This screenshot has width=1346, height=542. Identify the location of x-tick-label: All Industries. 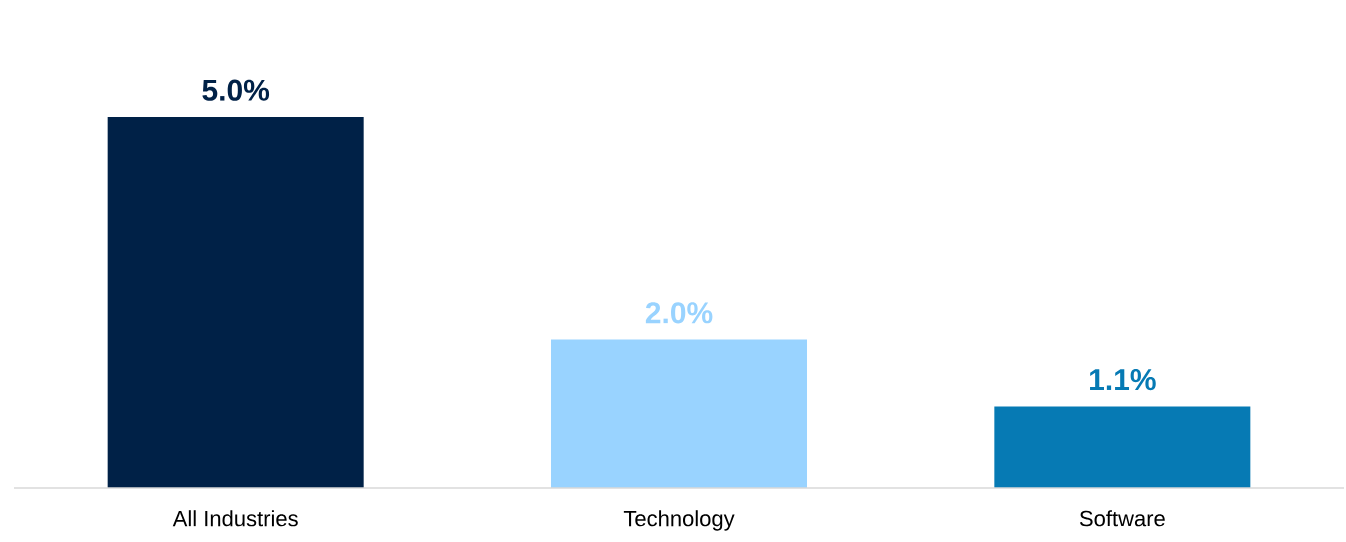
(235, 518).